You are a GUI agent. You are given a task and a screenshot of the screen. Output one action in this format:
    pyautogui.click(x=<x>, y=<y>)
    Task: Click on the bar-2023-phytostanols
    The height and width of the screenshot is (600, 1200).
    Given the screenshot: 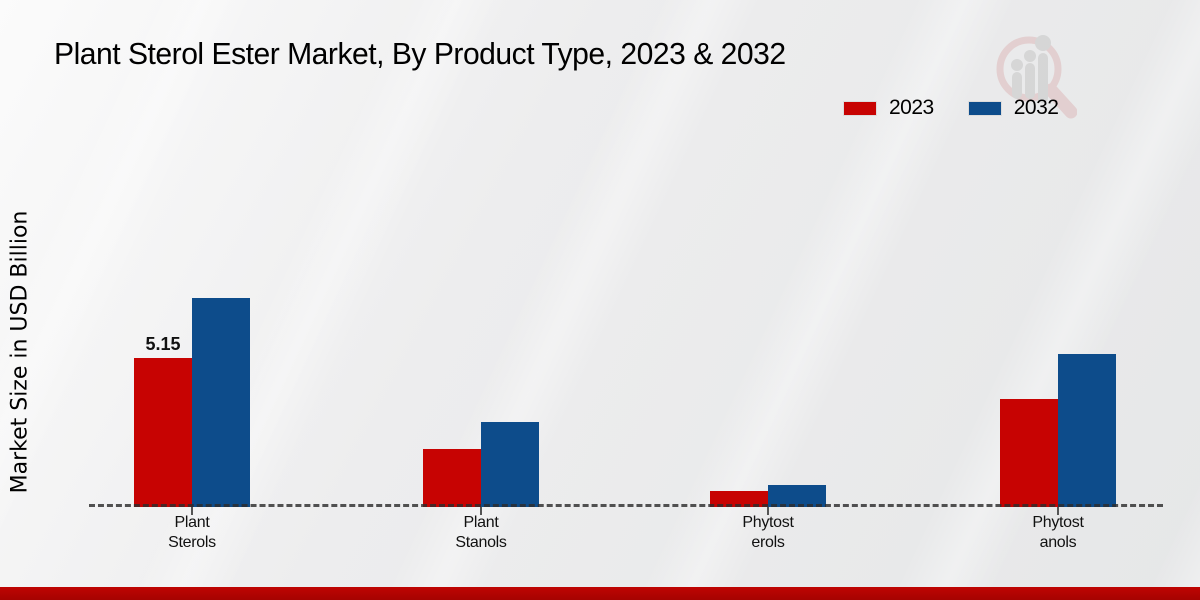 What is the action you would take?
    pyautogui.click(x=1029, y=453)
    